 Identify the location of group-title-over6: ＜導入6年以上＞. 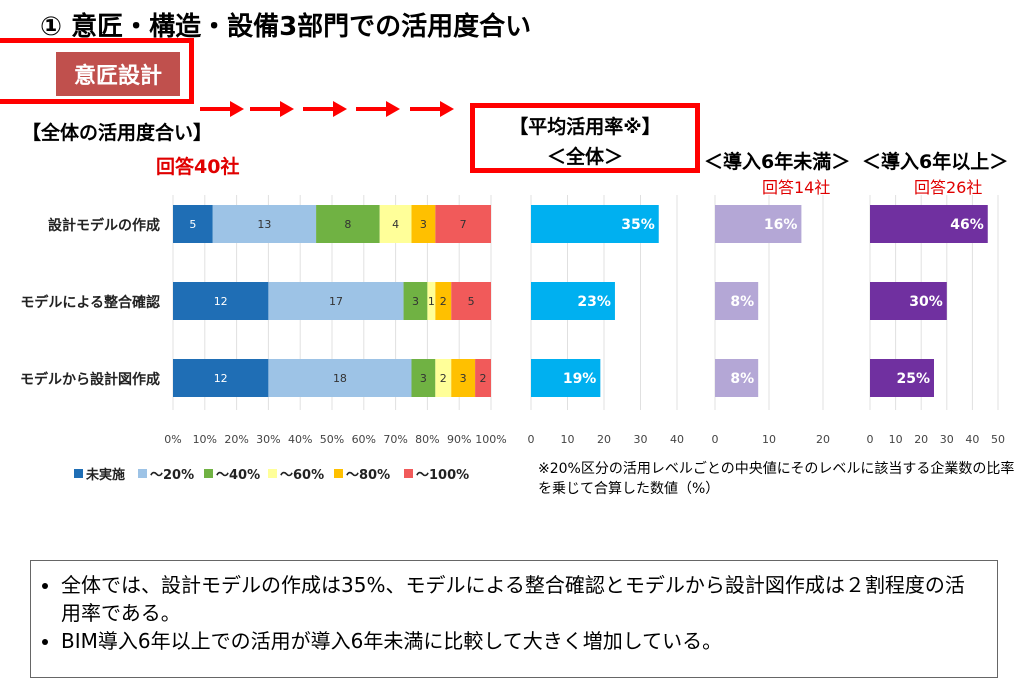
(935, 162).